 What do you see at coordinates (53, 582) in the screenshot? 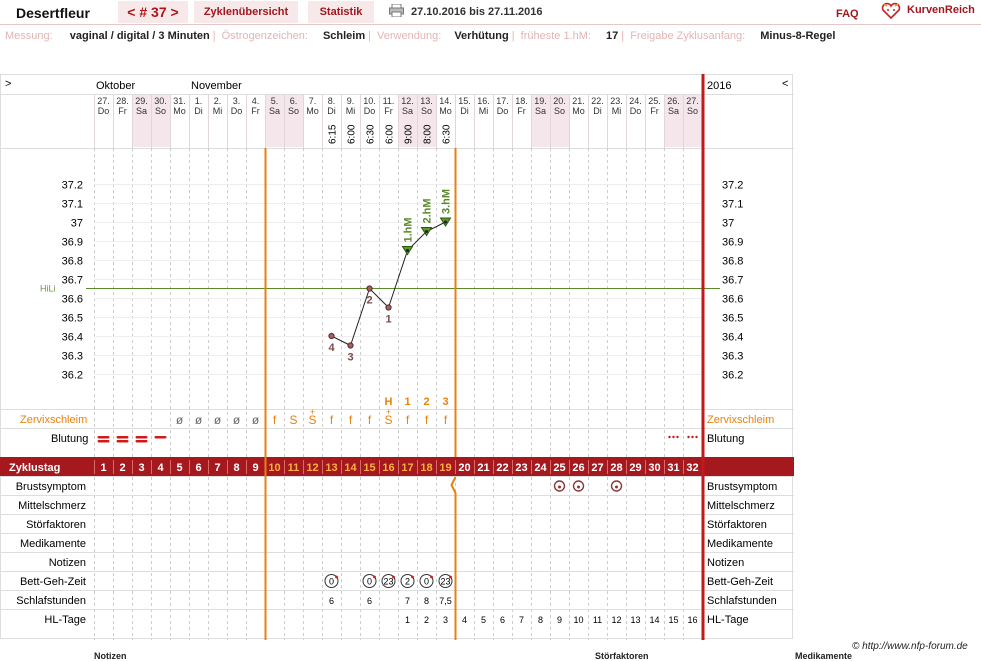
I see `row-label: Bett-Geh-Zeit` at bounding box center [53, 582].